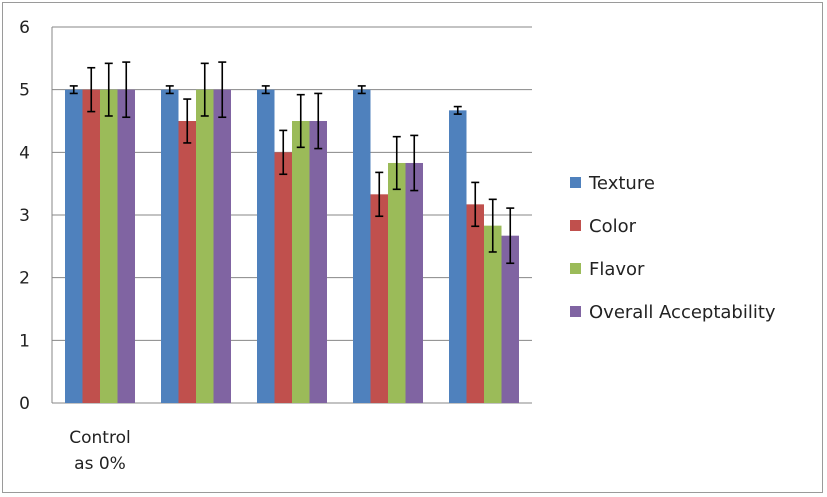  I want to click on legend-swatch-texture, so click(575, 182).